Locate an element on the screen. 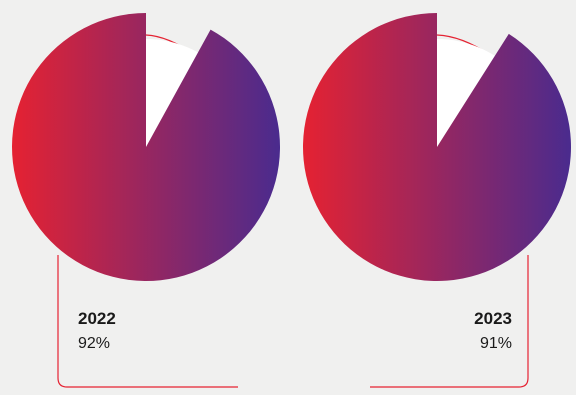 This screenshot has height=395, width=576. value-label-2023: 91% is located at coordinates (495, 343).